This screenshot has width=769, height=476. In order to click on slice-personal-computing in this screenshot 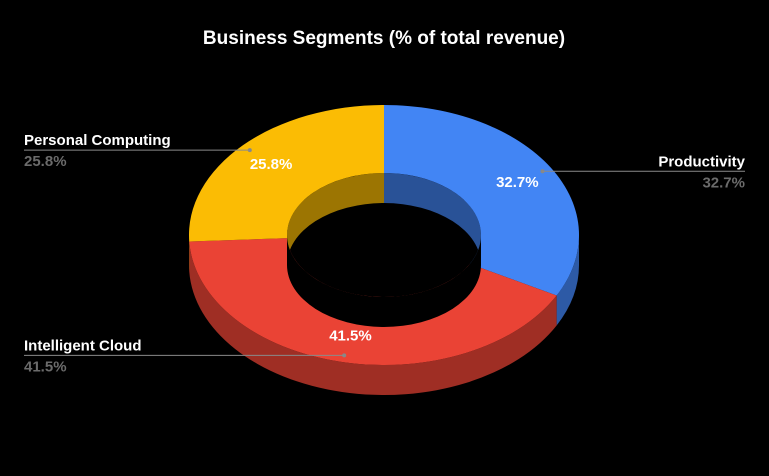, I will do `click(286, 173)`.